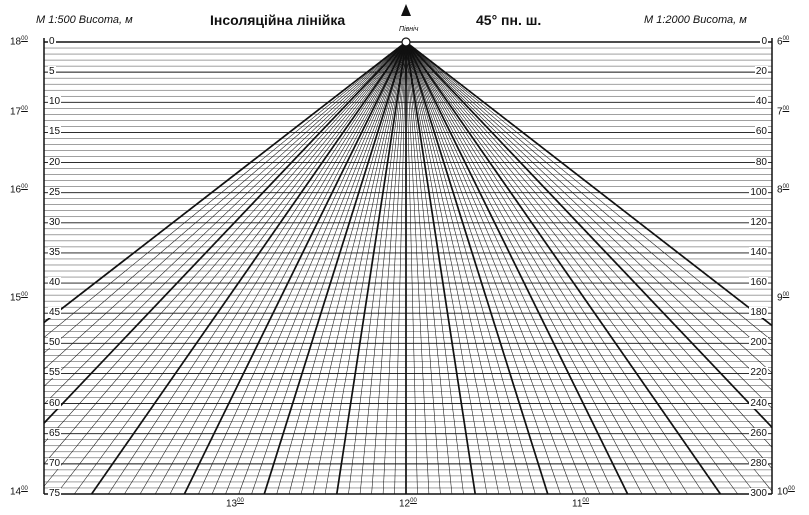 The image size is (809, 515). I want to click on left-time-label-value: 16, so click(16, 190).